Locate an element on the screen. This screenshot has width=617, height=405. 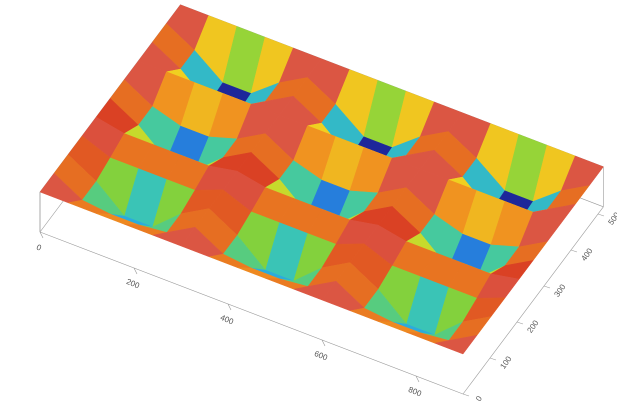
x-tick-label: 400 is located at coordinates (227, 320).